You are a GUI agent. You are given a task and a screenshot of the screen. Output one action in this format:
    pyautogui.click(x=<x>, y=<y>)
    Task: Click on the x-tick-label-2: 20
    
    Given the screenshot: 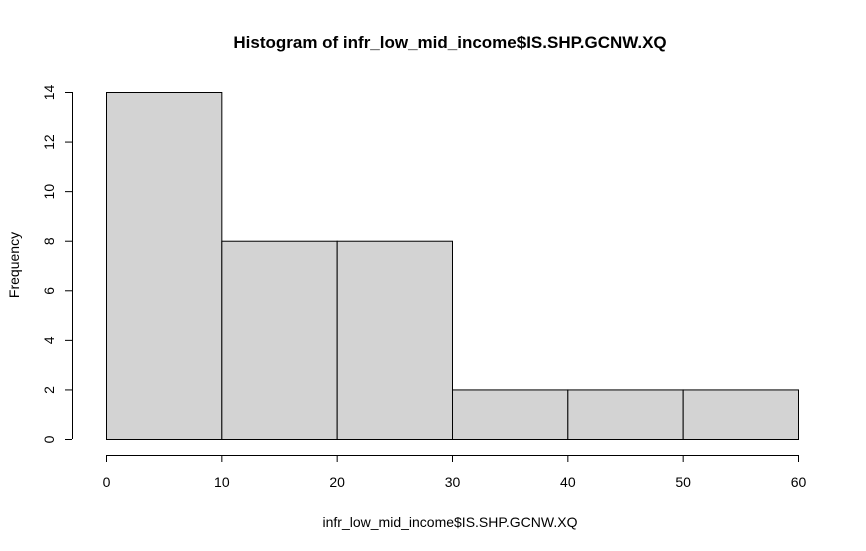 What is the action you would take?
    pyautogui.click(x=337, y=482)
    